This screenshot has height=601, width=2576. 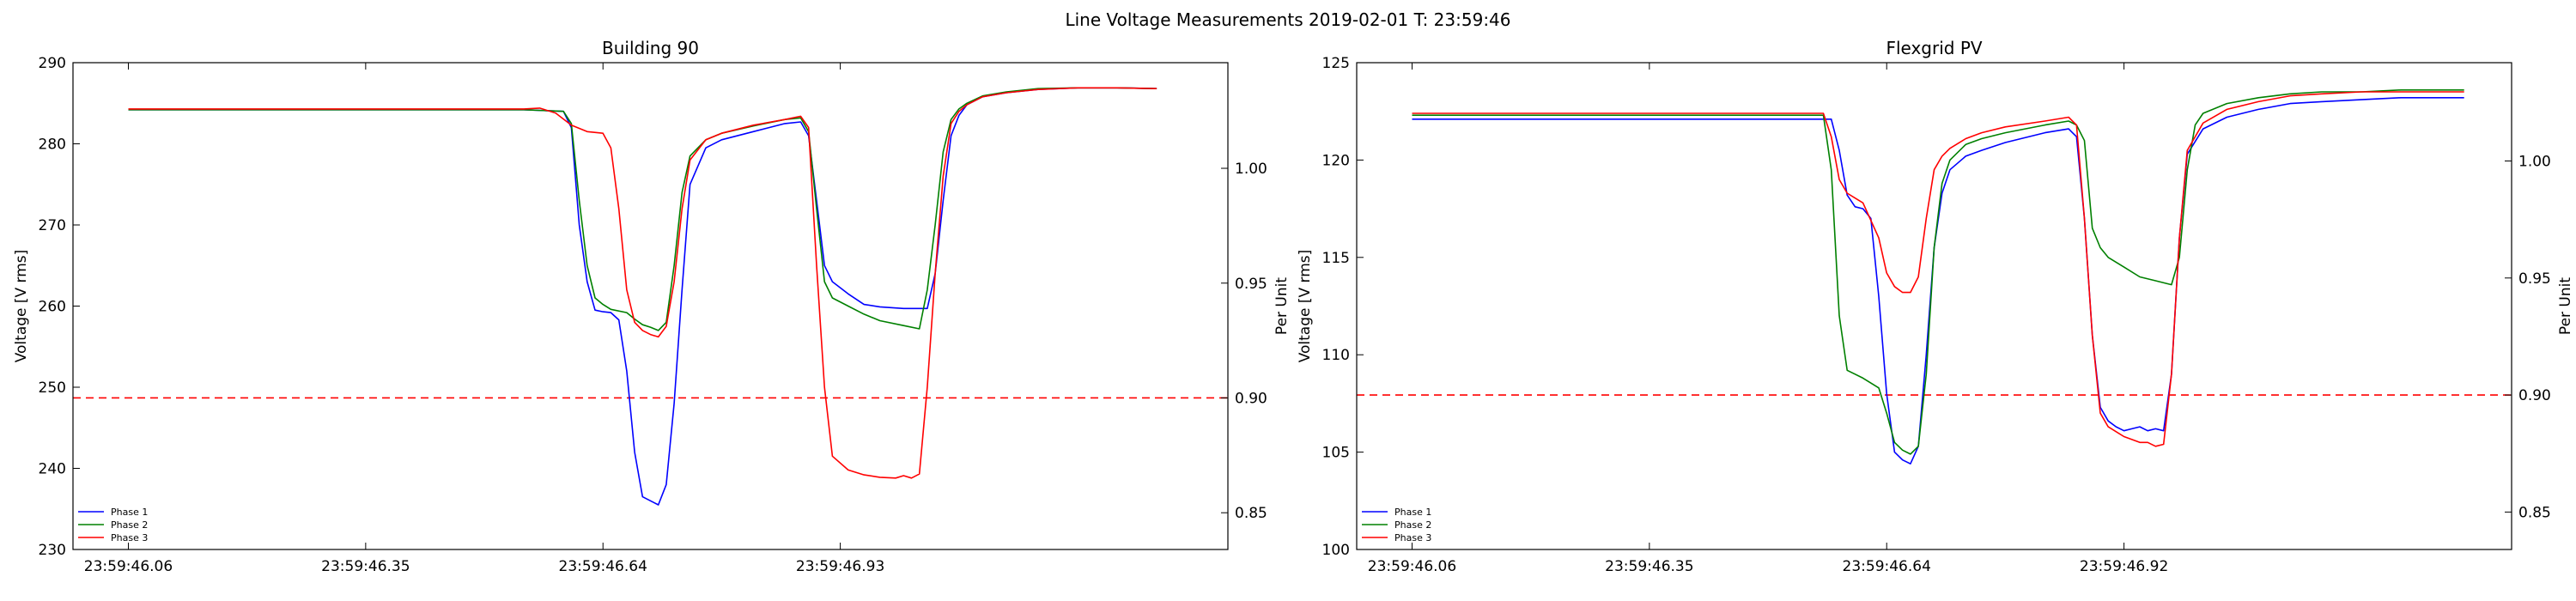 What do you see at coordinates (1336, 258) in the screenshot?
I see `flexgrid-pv-ytick-label: 115` at bounding box center [1336, 258].